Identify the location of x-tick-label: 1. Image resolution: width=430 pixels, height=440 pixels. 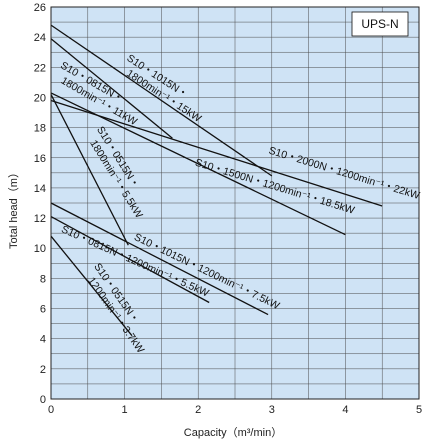
(125, 410).